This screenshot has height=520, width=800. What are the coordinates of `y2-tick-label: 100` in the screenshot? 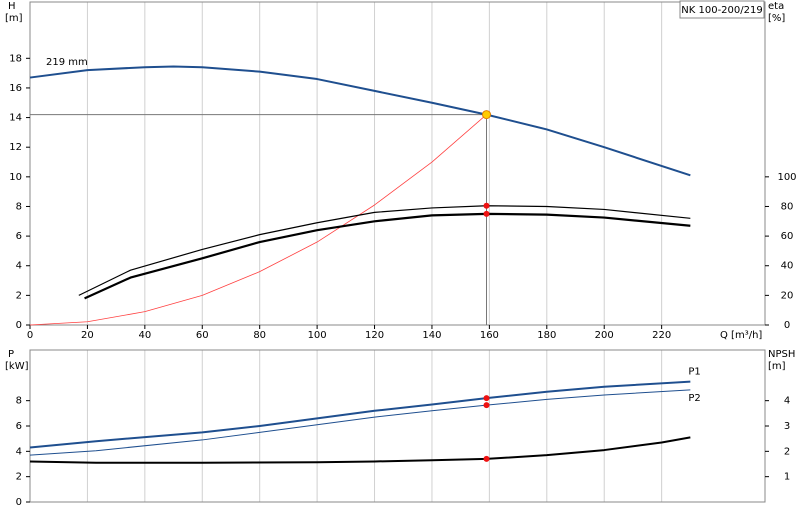 It's located at (786, 177).